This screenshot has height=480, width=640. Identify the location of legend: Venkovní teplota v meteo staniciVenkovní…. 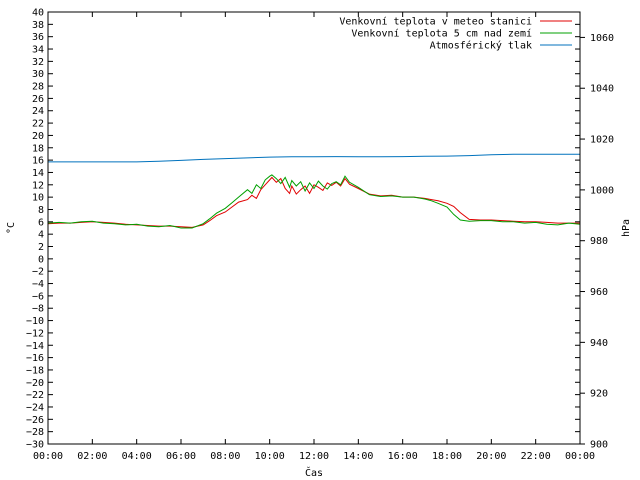
(455, 34).